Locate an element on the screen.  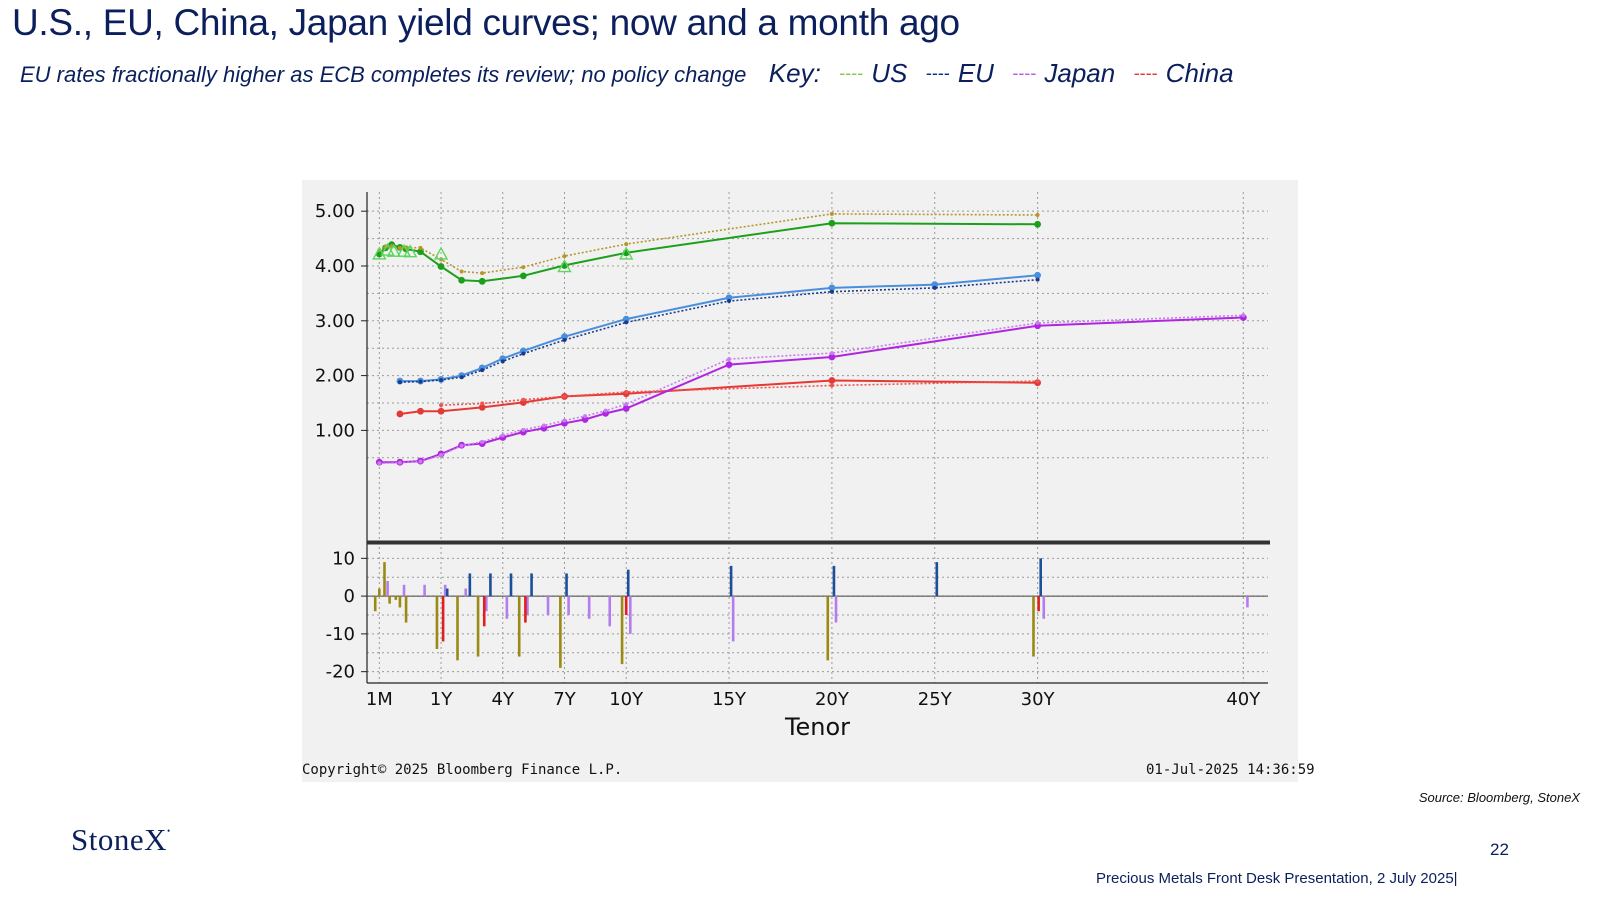
key-item-eu: ---- EU is located at coordinates (960, 73).